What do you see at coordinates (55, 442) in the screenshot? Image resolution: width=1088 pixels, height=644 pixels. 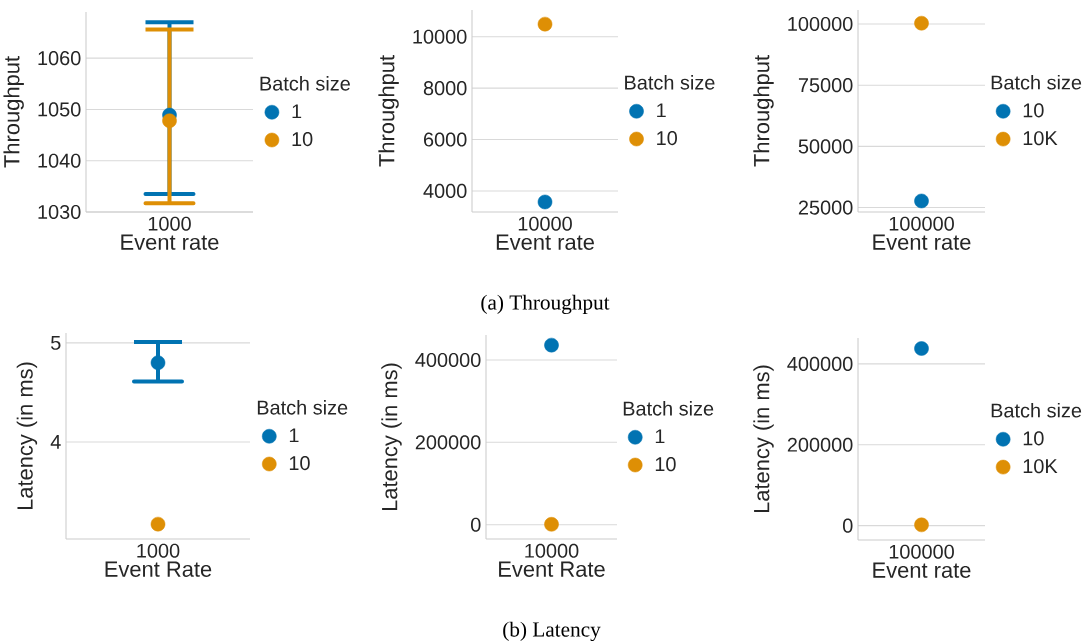 I see `y-tick-label: 4` at bounding box center [55, 442].